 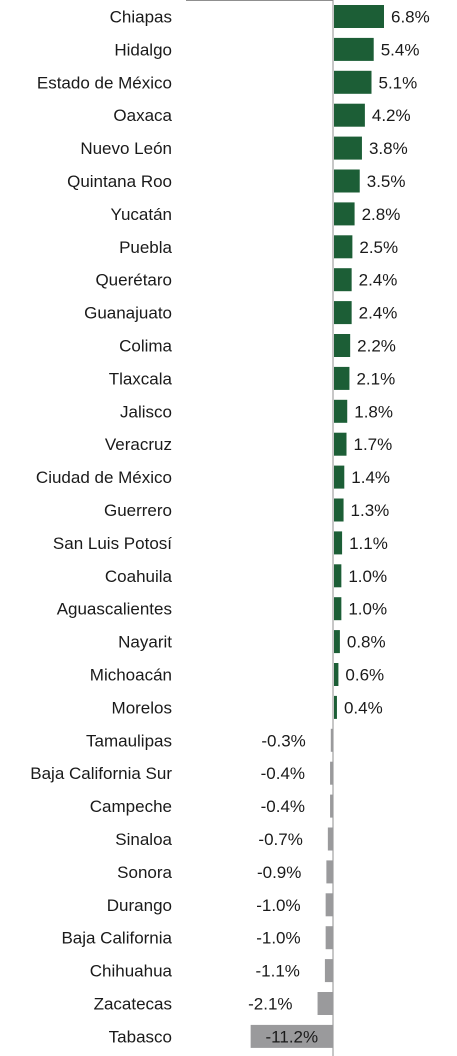 What do you see at coordinates (279, 872) in the screenshot?
I see `data-label: -0.9%` at bounding box center [279, 872].